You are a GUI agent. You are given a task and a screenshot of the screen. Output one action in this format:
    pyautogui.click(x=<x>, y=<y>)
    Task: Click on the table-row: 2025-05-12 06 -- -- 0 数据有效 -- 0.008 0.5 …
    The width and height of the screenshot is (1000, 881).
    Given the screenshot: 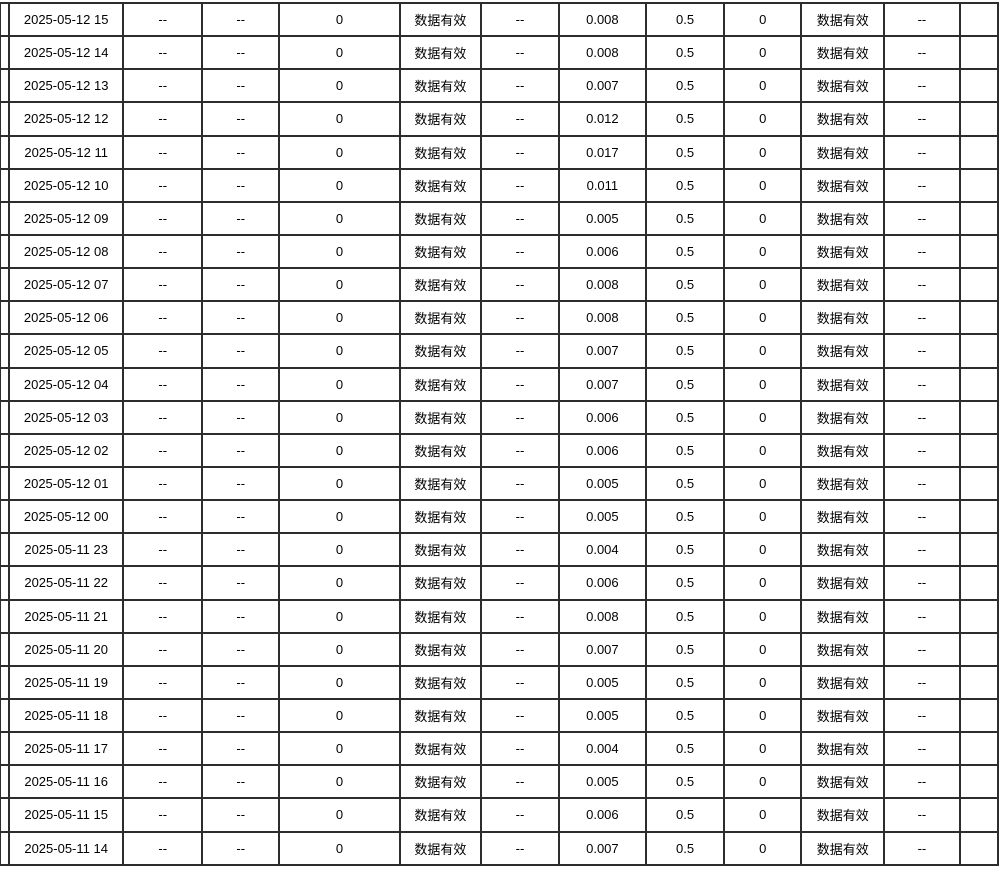 What is the action you would take?
    pyautogui.click(x=500, y=318)
    